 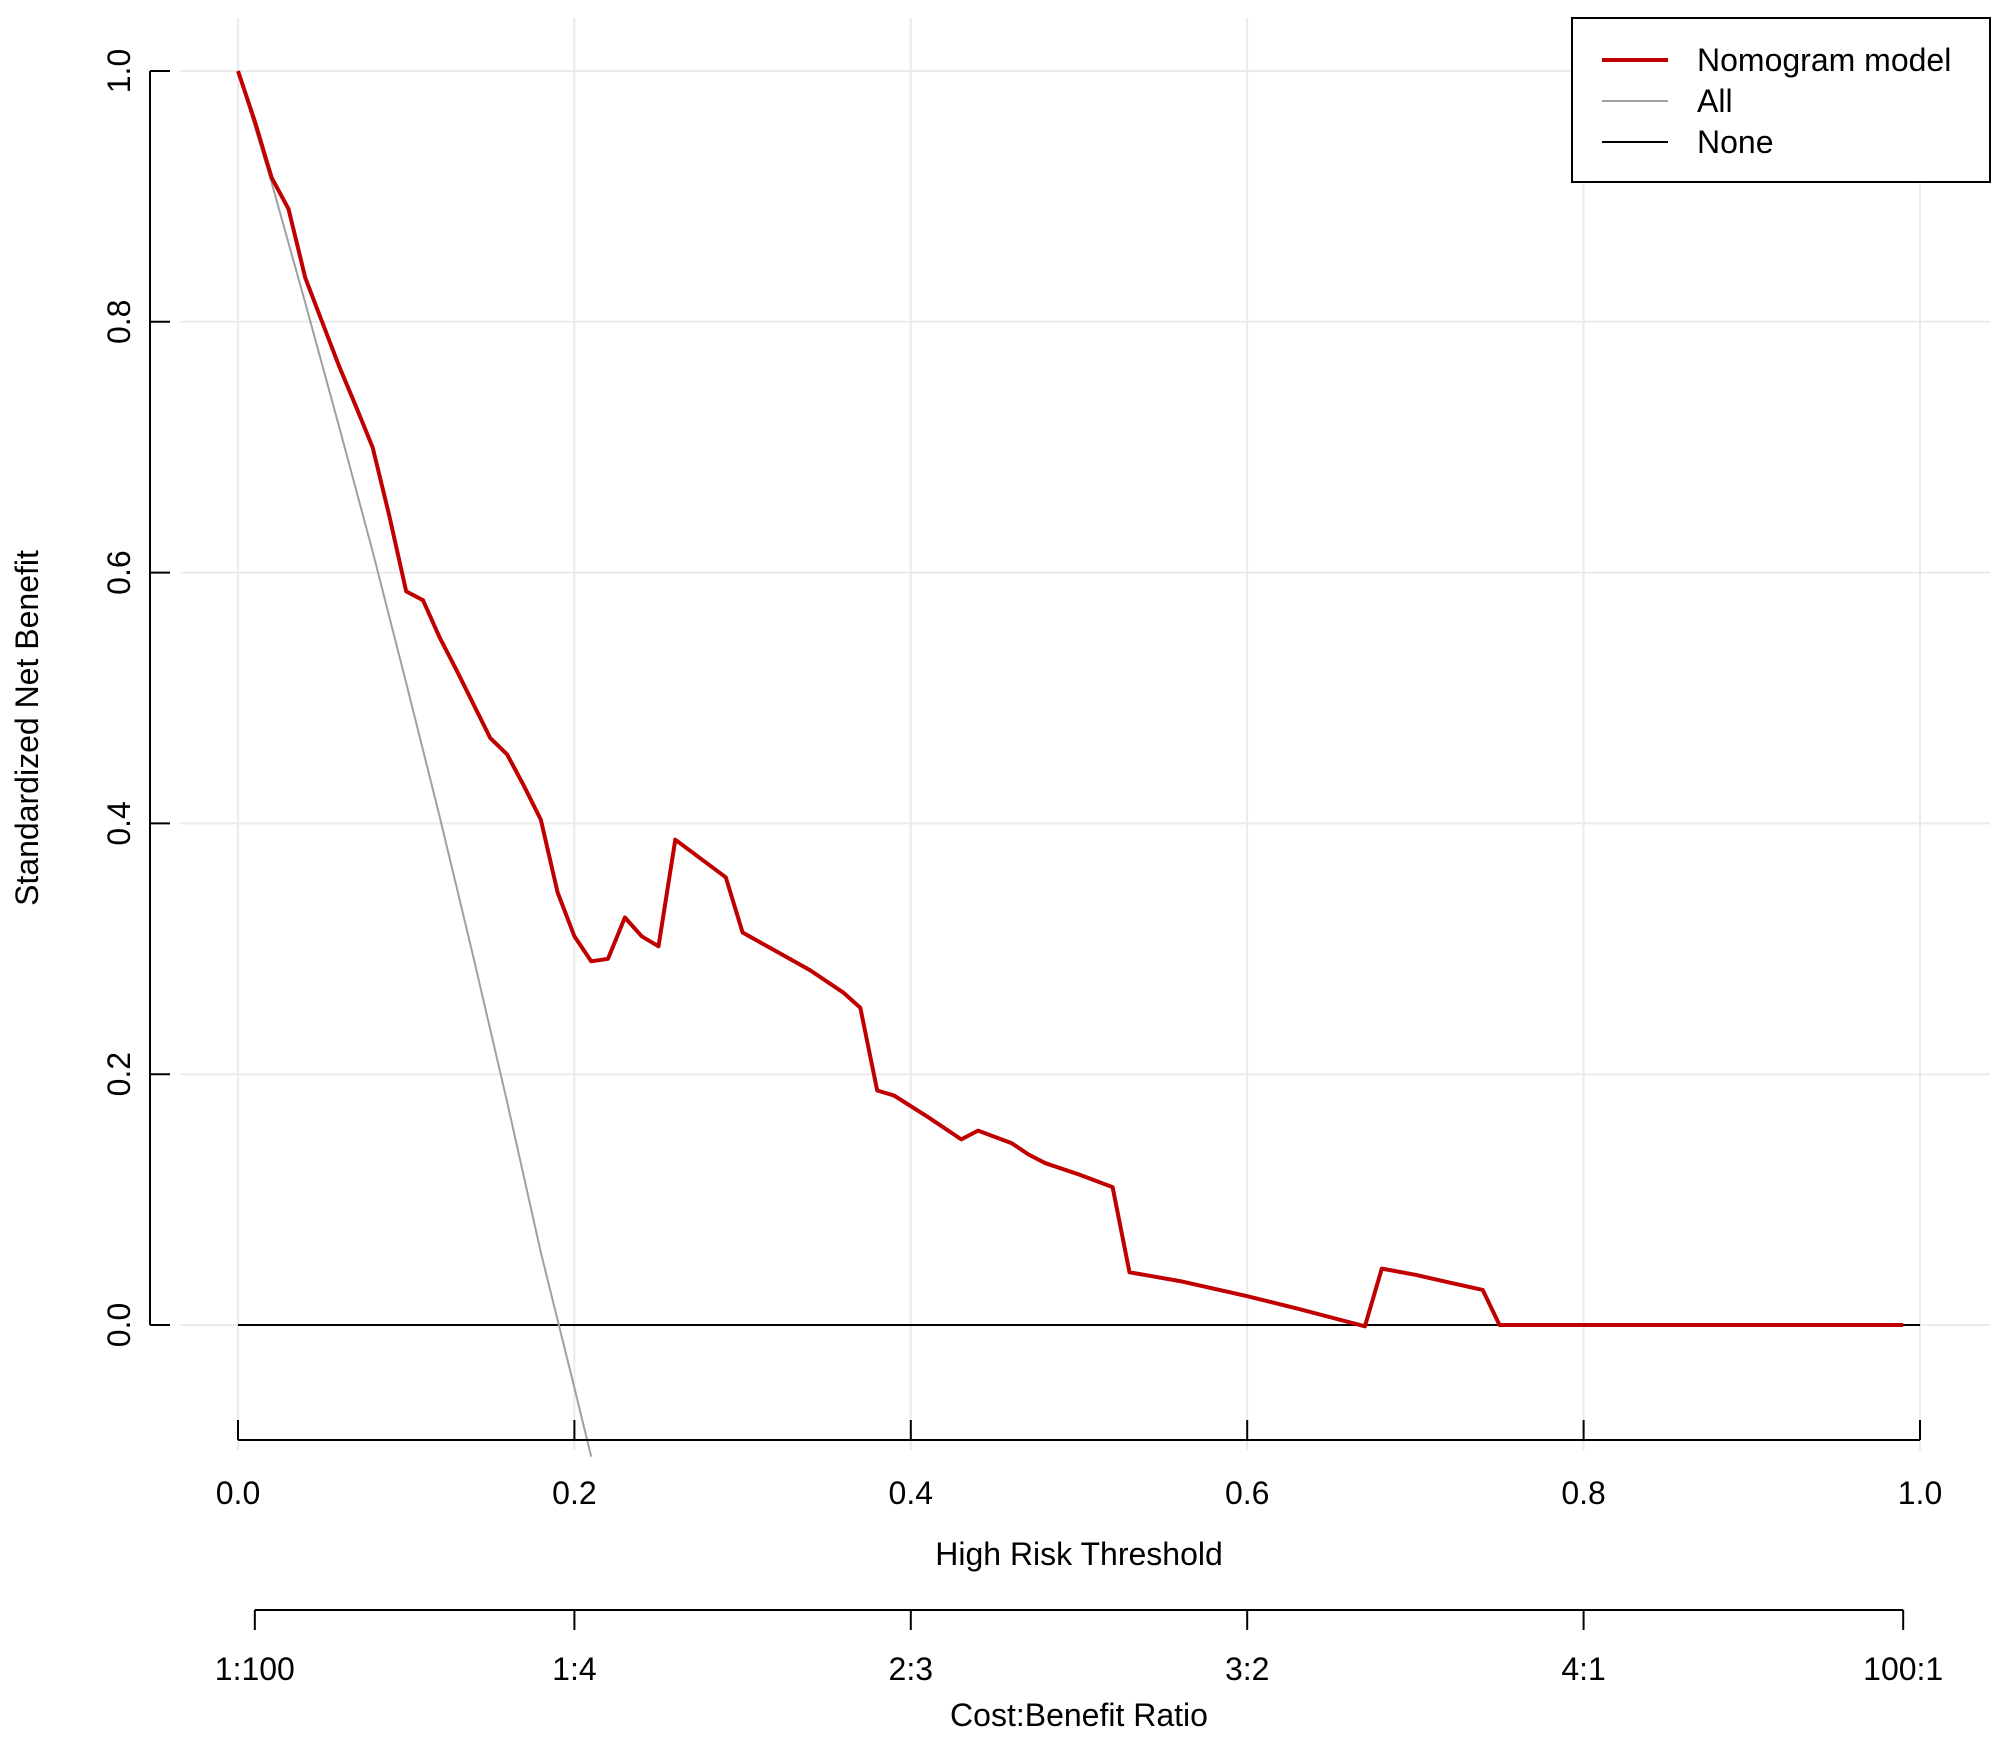 What do you see at coordinates (1583, 1669) in the screenshot?
I see `cost-benefit-tick-label-4: 4:1` at bounding box center [1583, 1669].